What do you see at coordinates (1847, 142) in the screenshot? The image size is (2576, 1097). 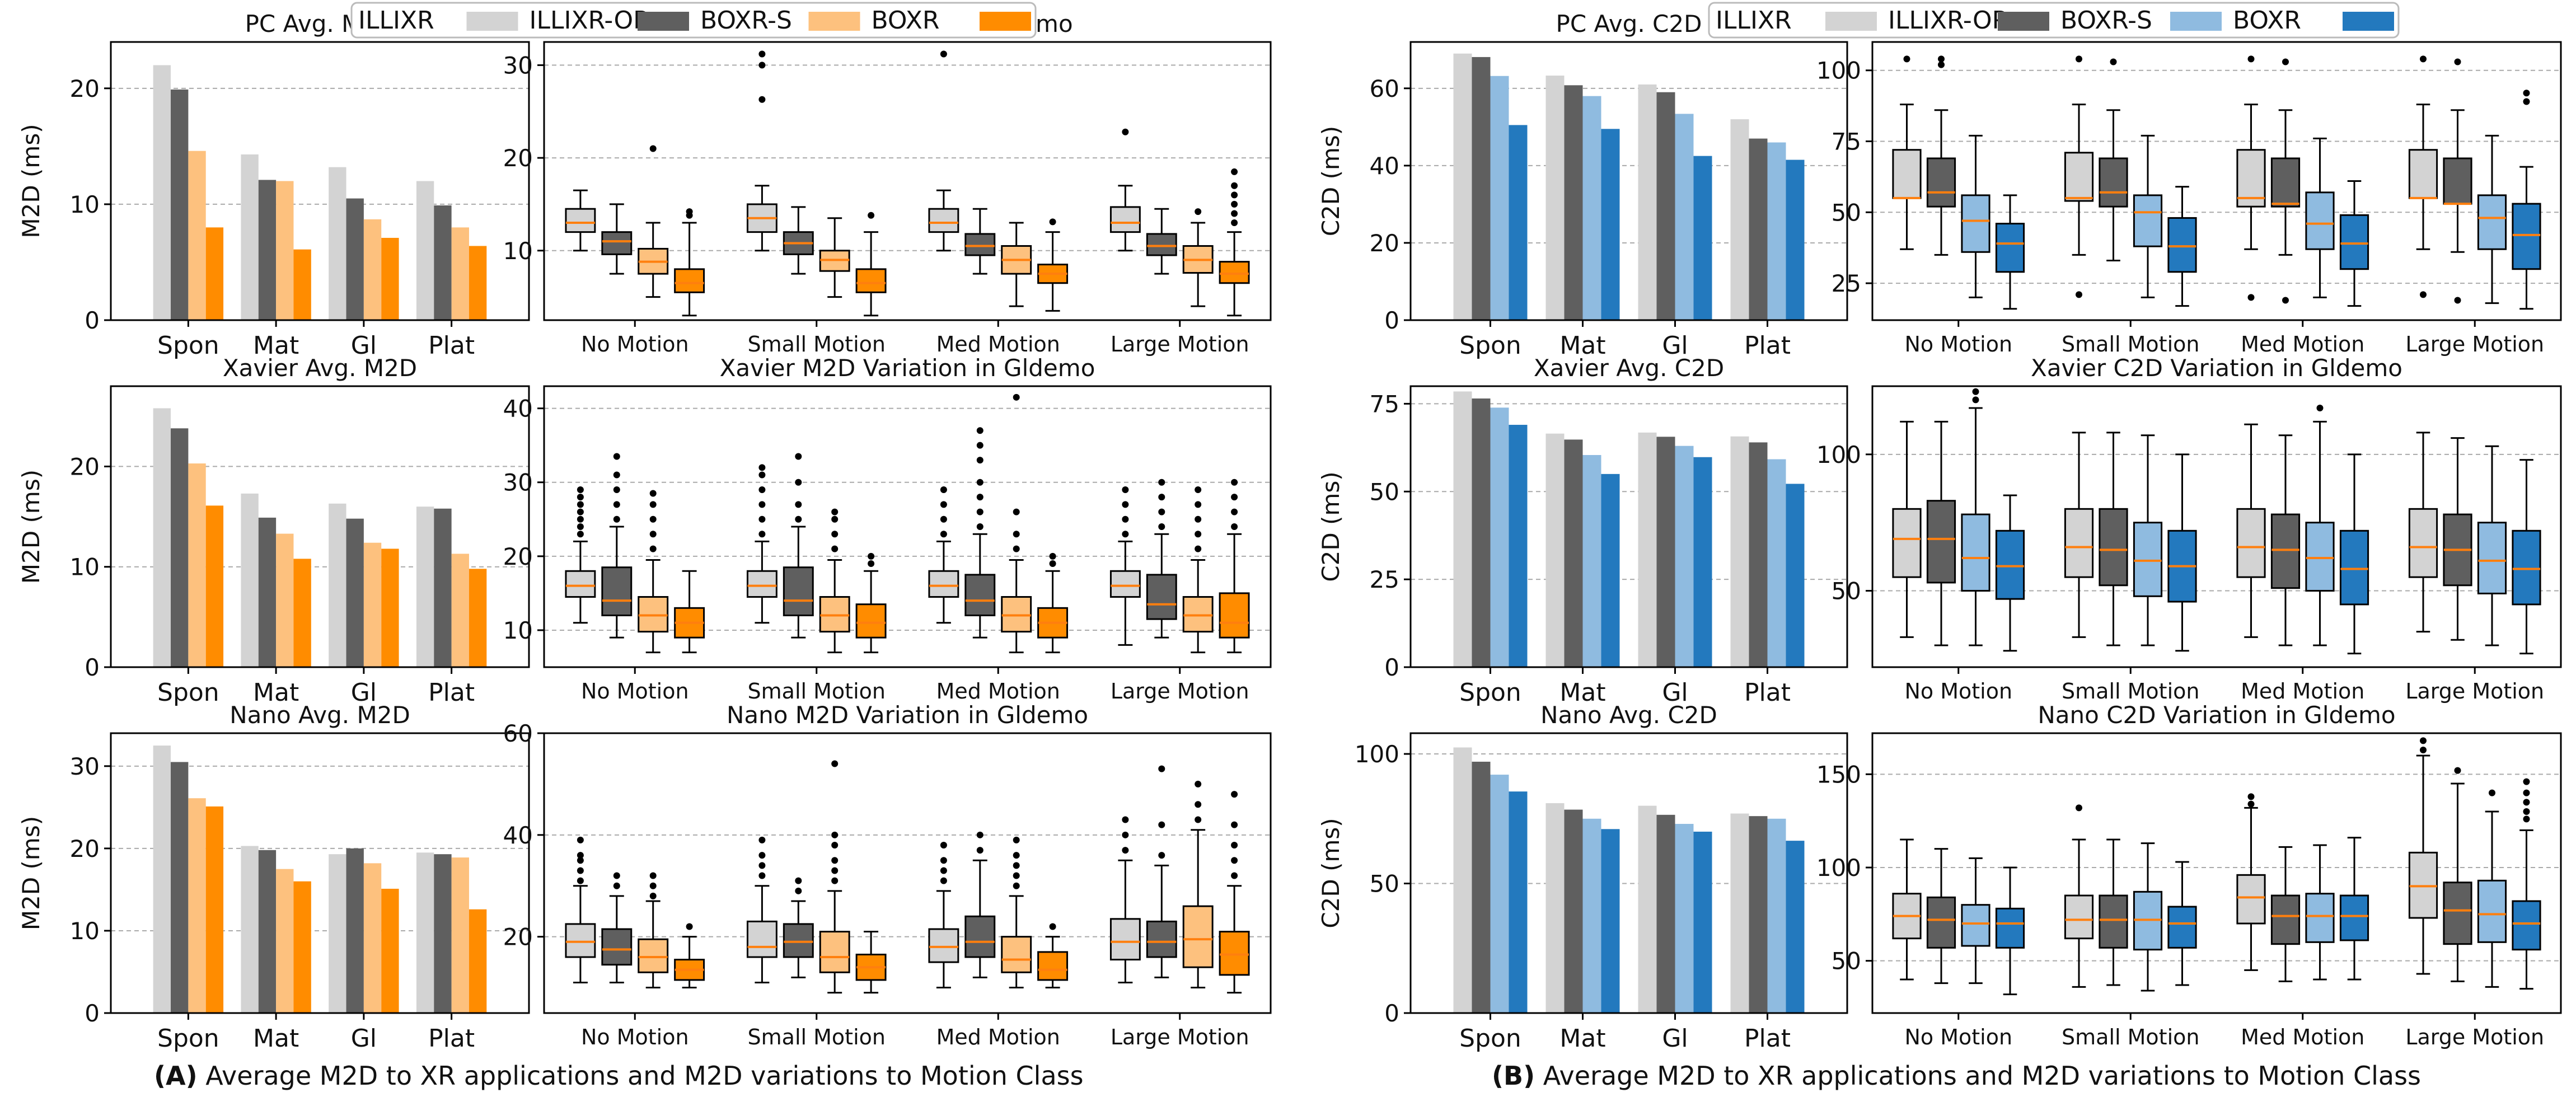 I see `y-tick-label: 75` at bounding box center [1847, 142].